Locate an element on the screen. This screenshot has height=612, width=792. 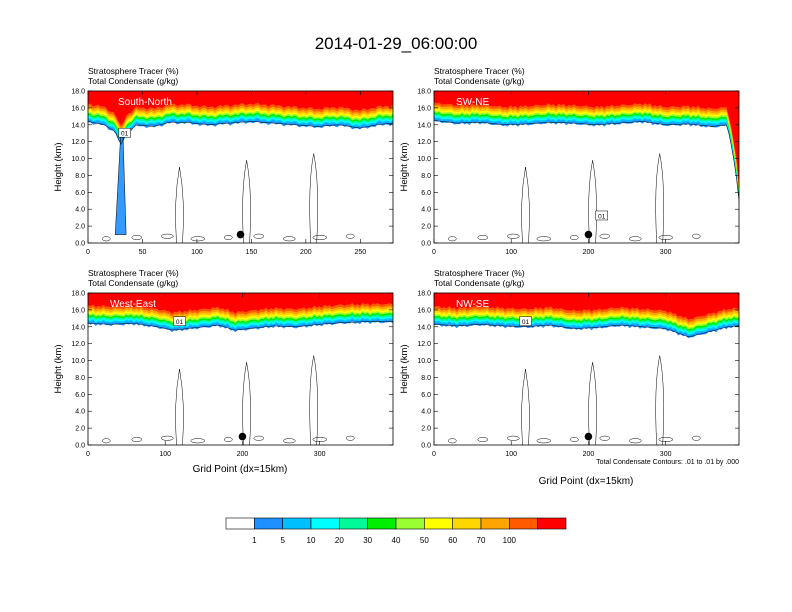
x-axis-label-bottom-left: Grid Point (dx=15km) is located at coordinates (240, 469).